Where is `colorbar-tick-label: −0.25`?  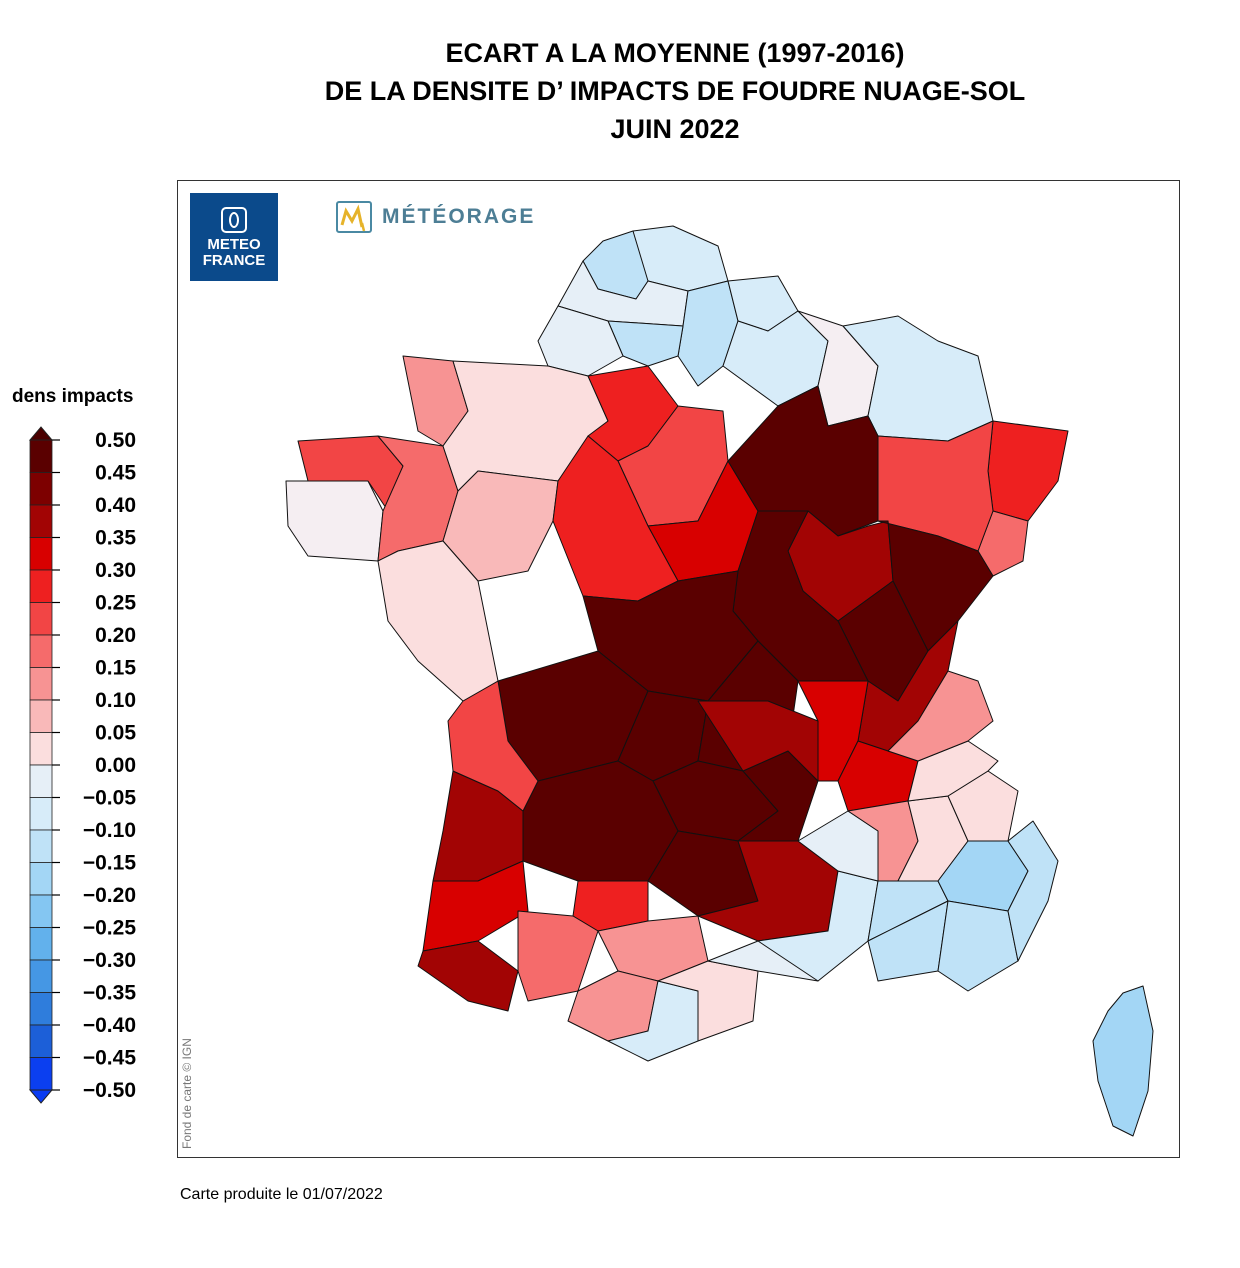
colorbar-tick-label: −0.25 is located at coordinates (109, 928).